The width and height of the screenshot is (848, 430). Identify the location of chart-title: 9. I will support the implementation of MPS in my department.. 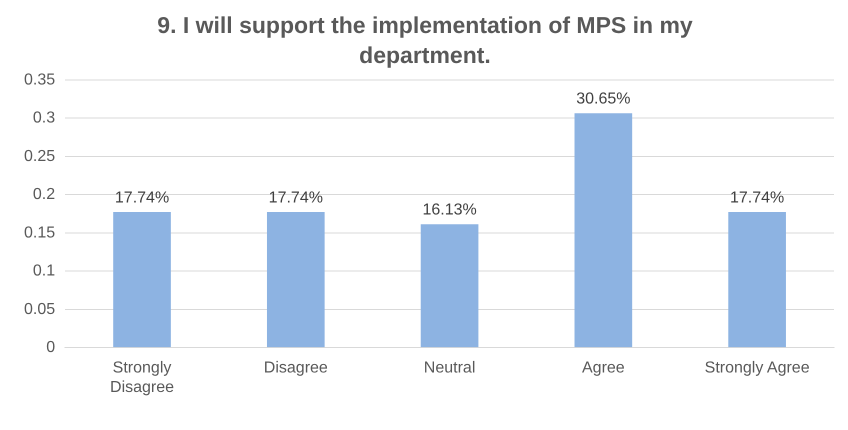
(425, 40).